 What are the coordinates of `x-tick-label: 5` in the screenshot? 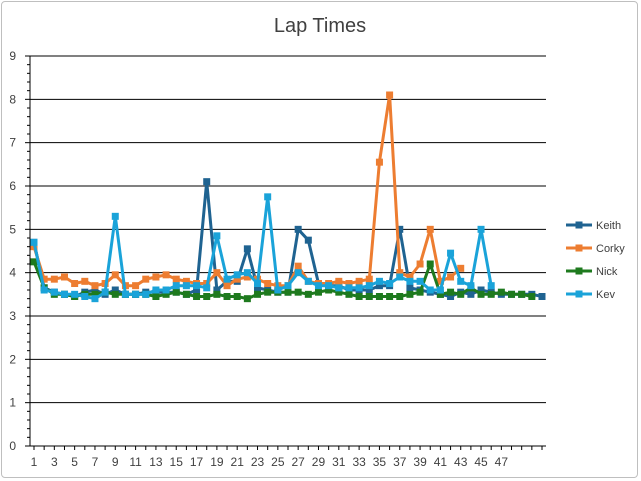 It's located at (74, 462).